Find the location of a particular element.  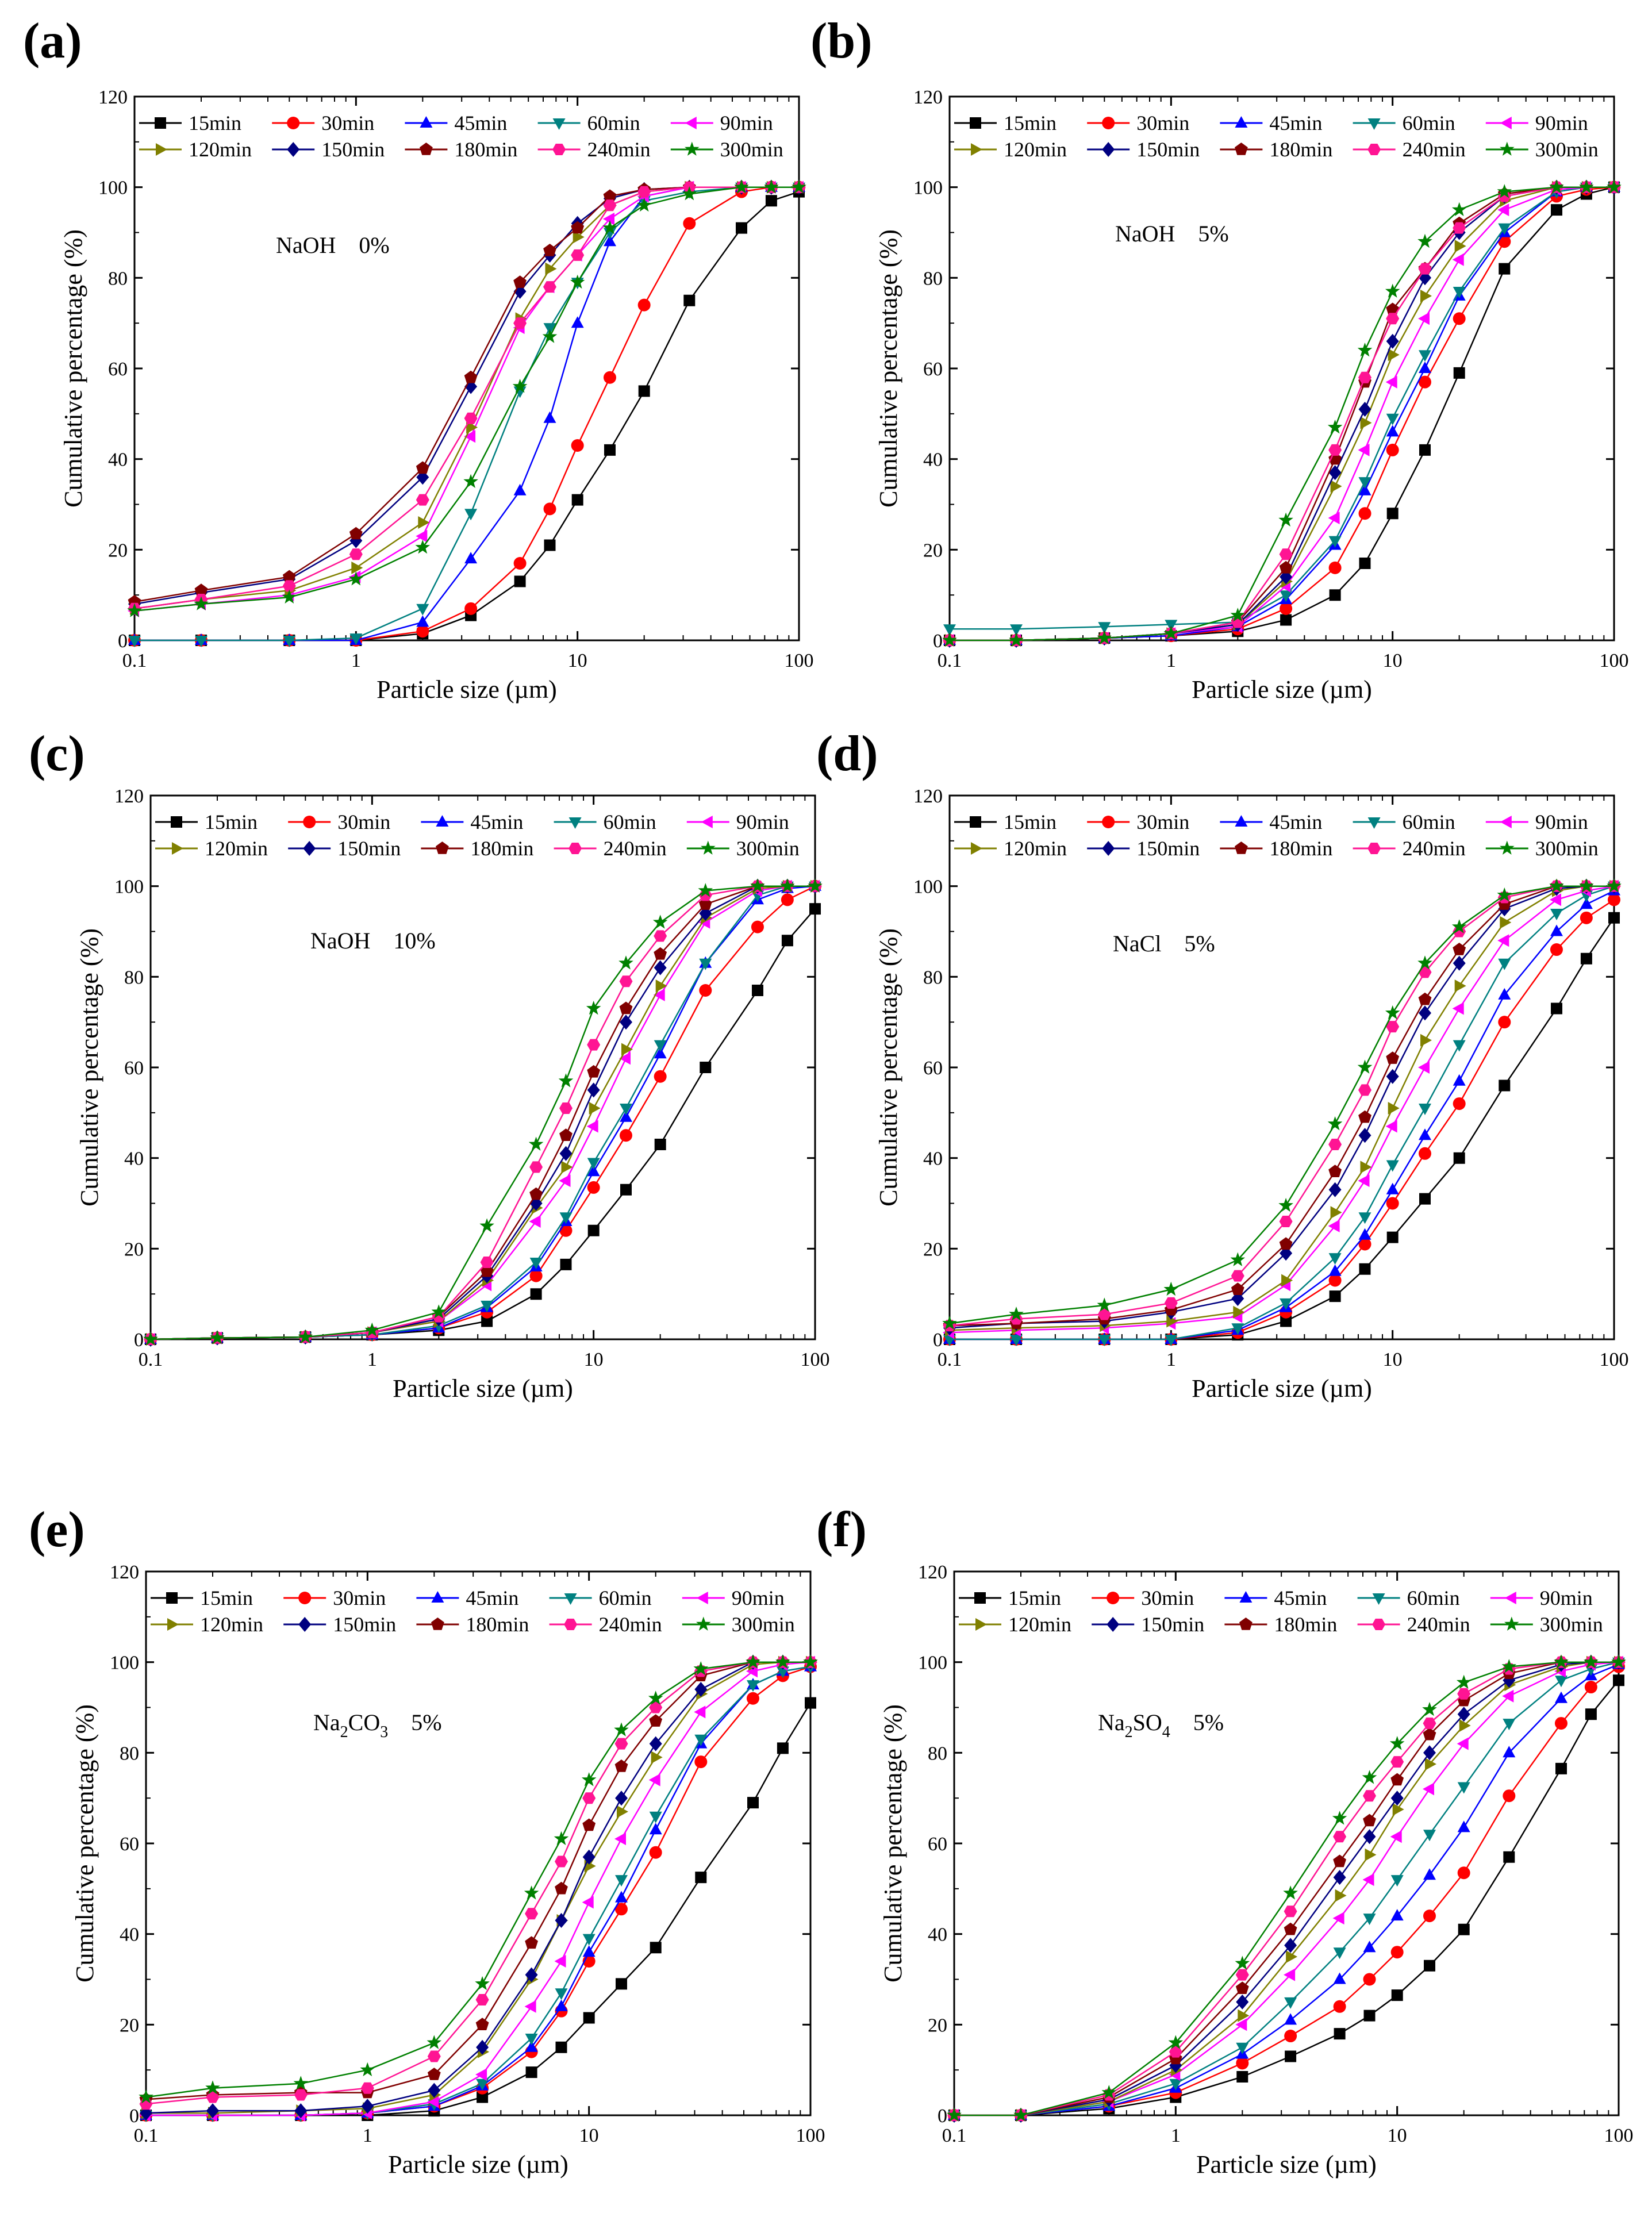

y-tick-label: 40 is located at coordinates (129, 1935).